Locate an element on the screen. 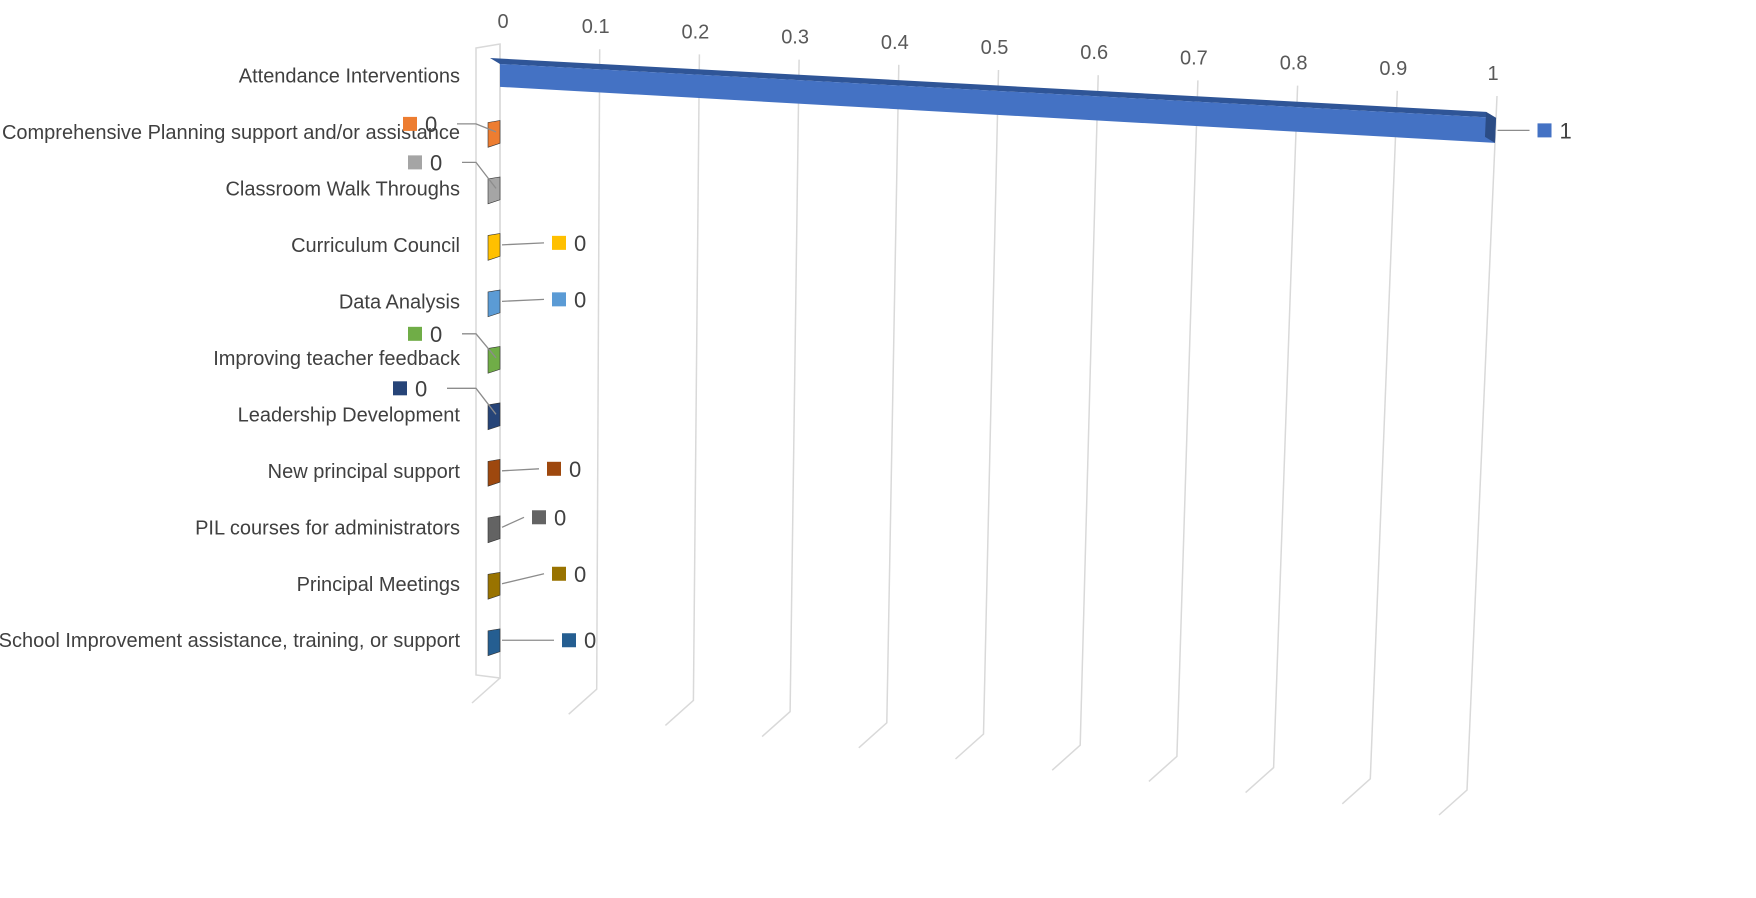 Image resolution: width=1756 pixels, height=898 pixels. category-label-leadership-development: Leadership Development is located at coordinates (349, 415).